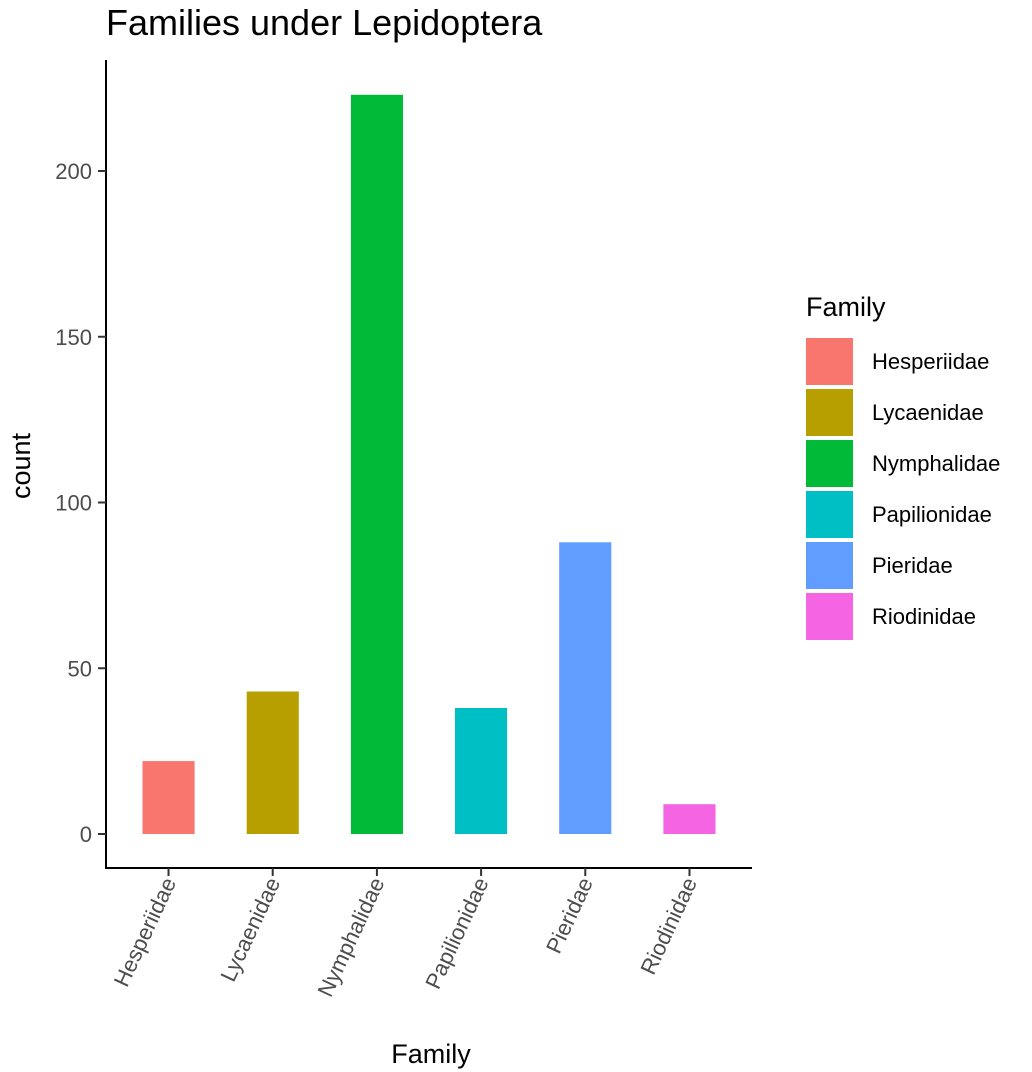  I want to click on bar-papilionidae, so click(481, 771).